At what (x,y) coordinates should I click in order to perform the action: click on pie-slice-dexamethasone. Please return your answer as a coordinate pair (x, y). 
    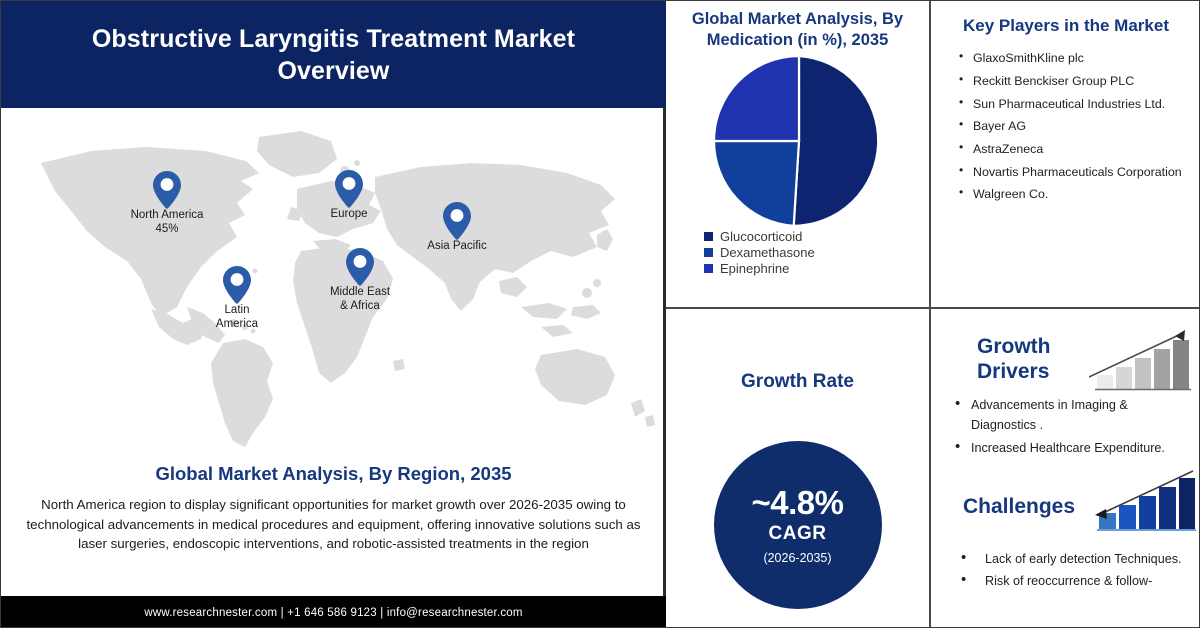
    Looking at the image, I should click on (756, 183).